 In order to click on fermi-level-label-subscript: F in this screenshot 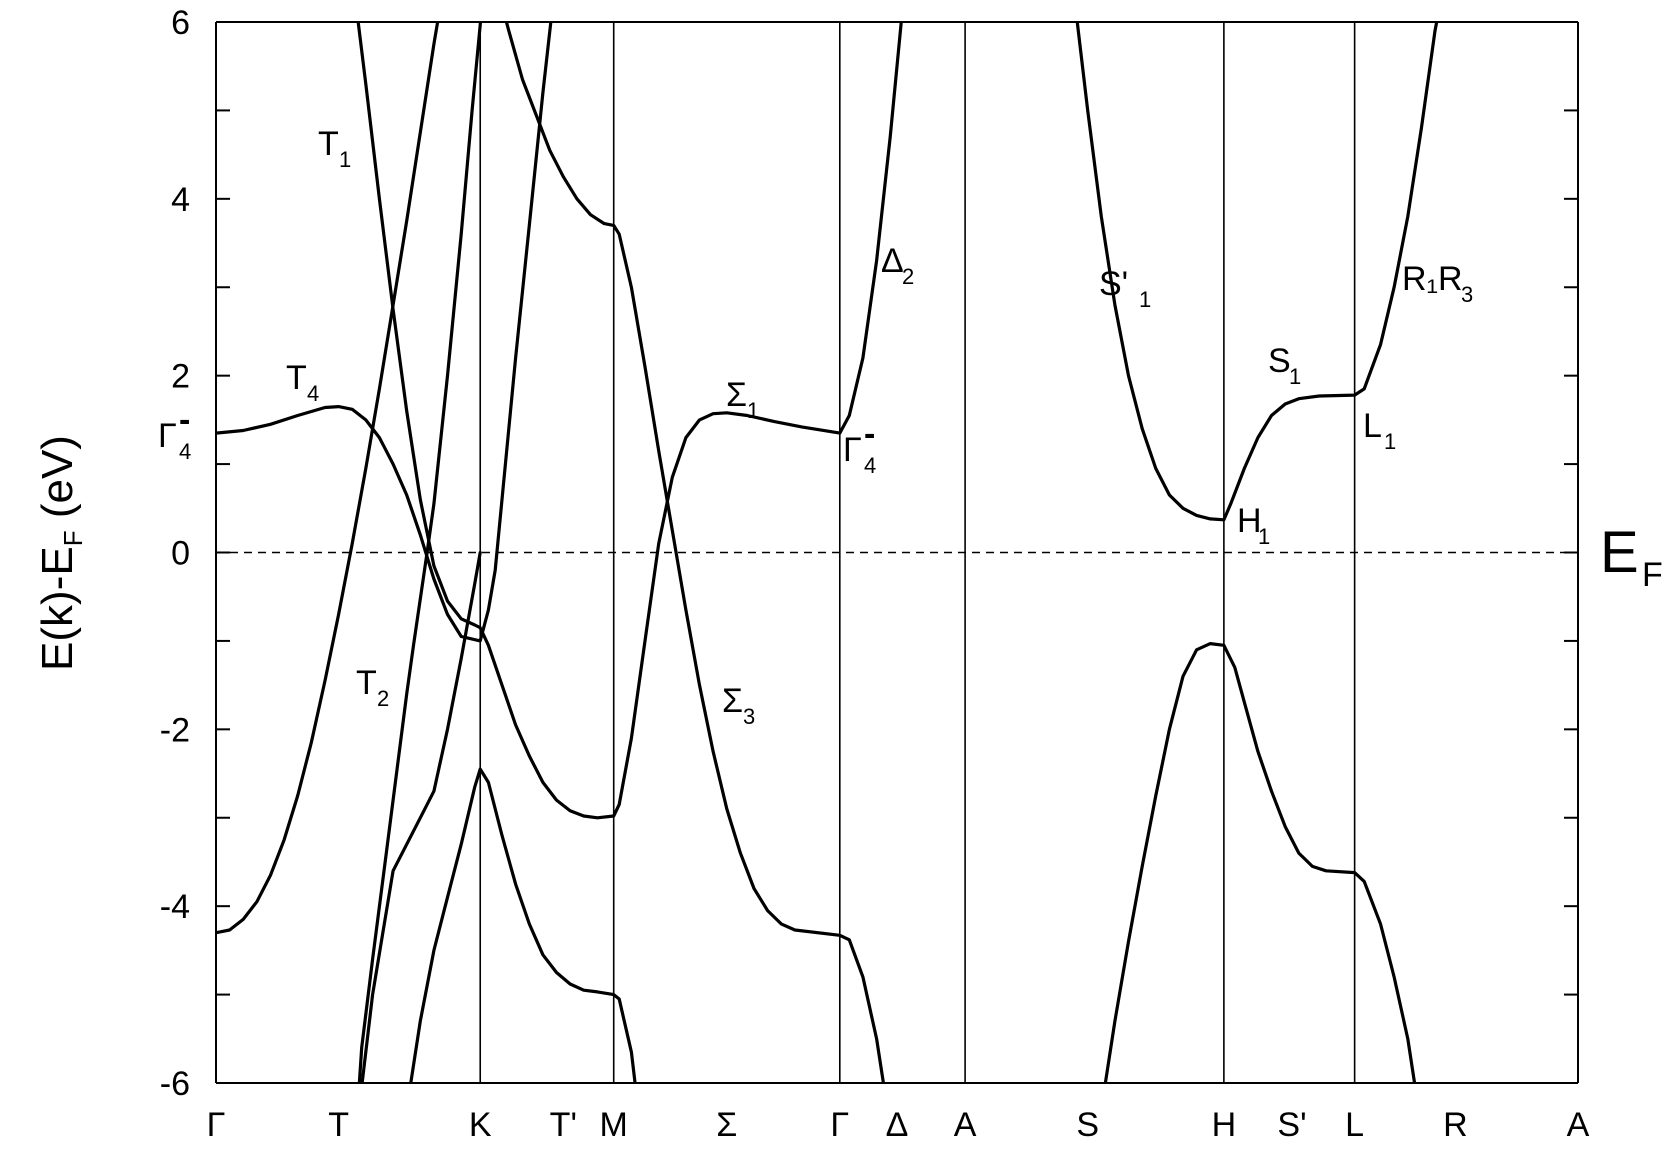, I will do `click(1652, 575)`.